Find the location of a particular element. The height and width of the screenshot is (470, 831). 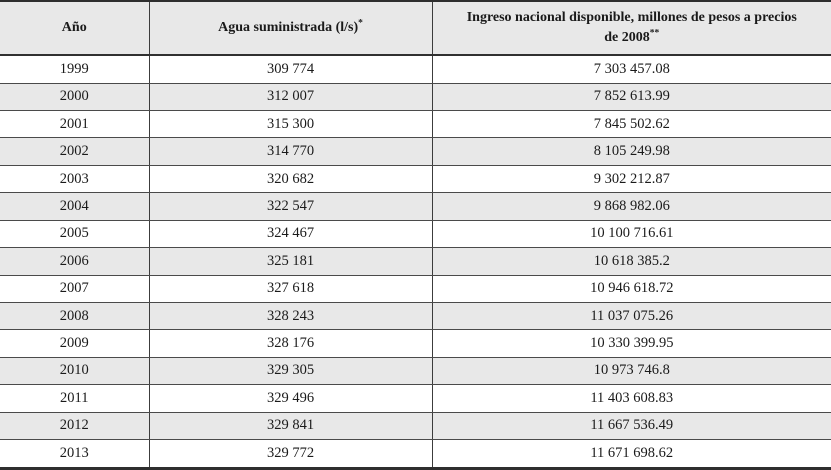

cell-agua: 329 841 is located at coordinates (290, 426).